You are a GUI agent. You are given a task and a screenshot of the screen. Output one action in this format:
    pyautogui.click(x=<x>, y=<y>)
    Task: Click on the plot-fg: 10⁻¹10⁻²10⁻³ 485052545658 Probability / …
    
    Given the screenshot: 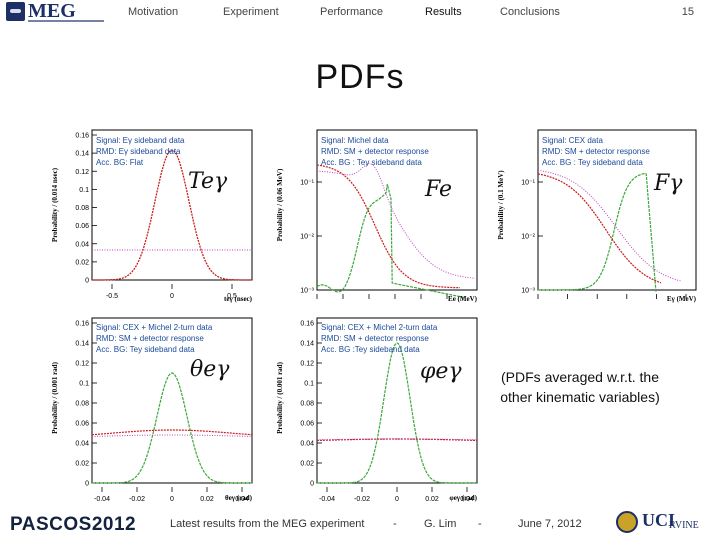 What is the action you would take?
    pyautogui.click(x=600, y=214)
    